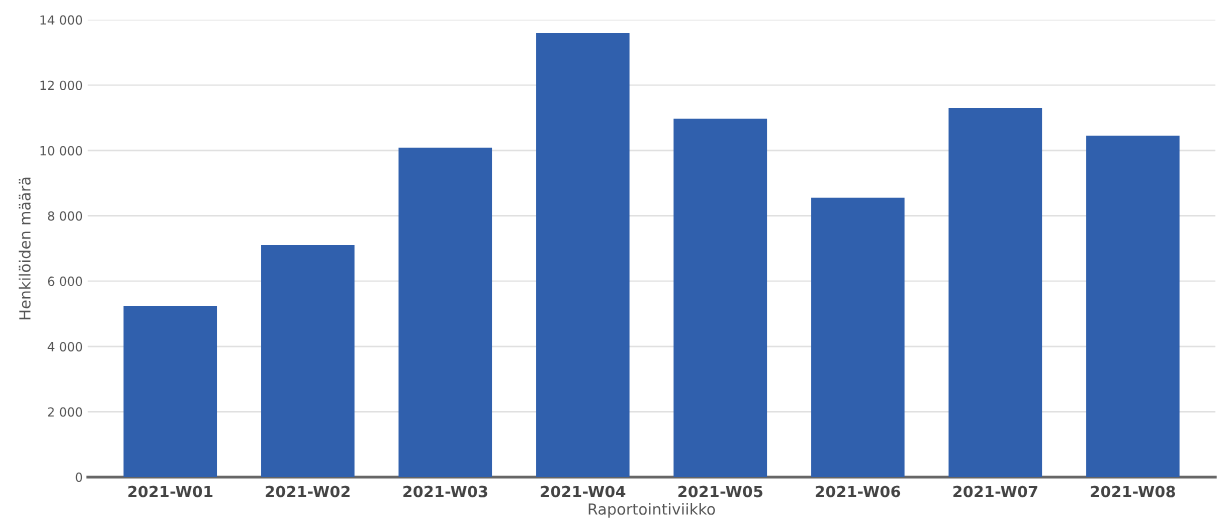  I want to click on y-tick-label: 2 000, so click(65, 412).